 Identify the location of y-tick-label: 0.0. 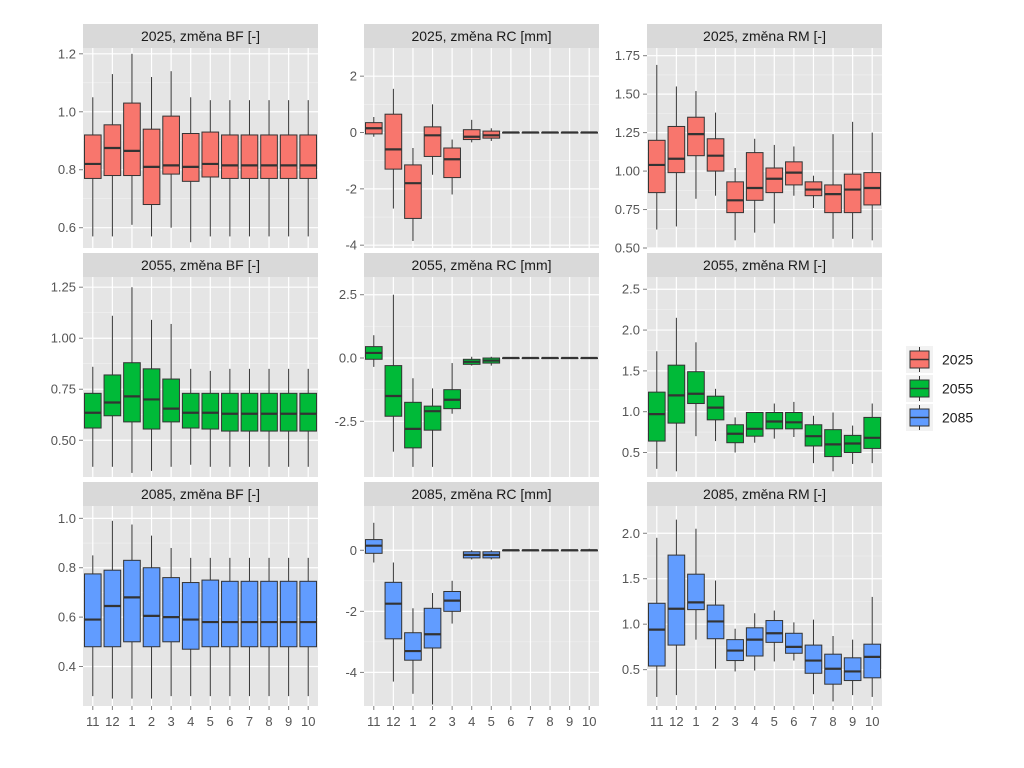
(348, 358).